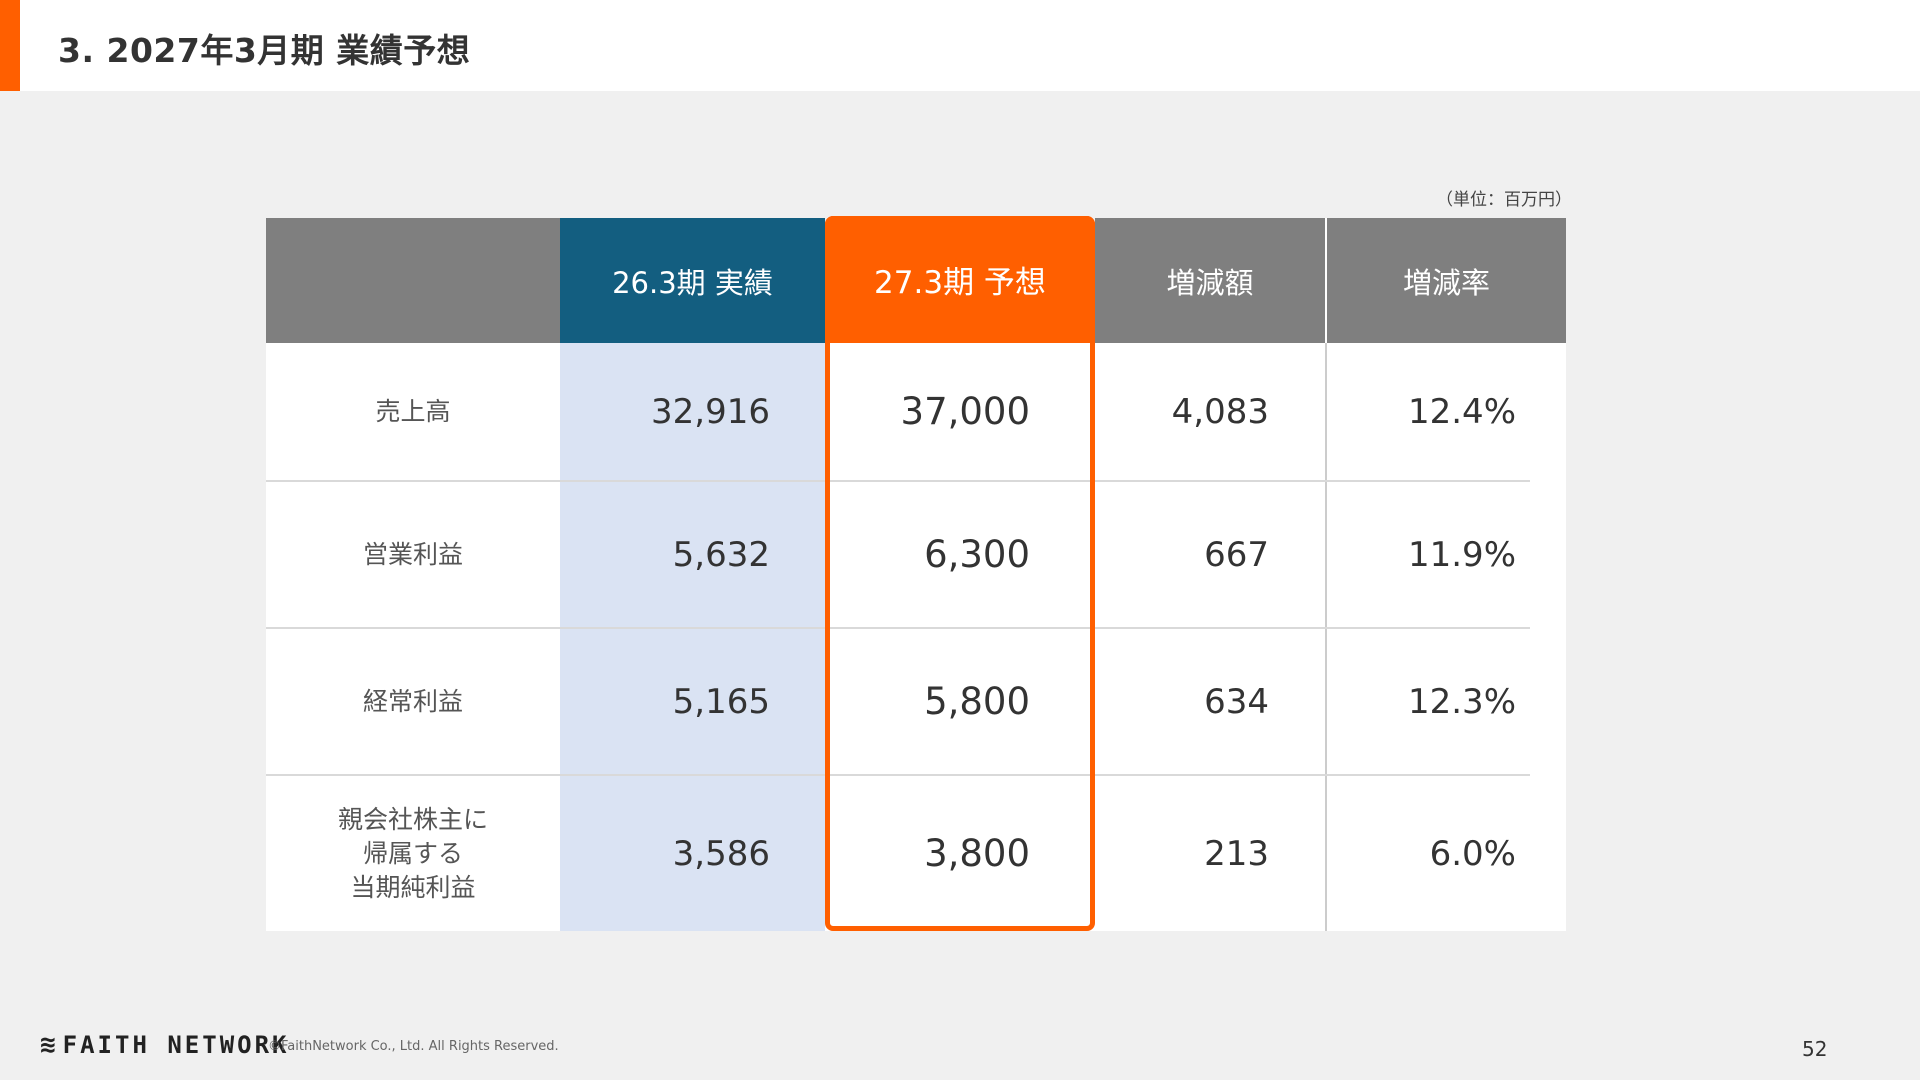 This screenshot has width=1920, height=1080. I want to click on row-label: 売上高, so click(413, 411).